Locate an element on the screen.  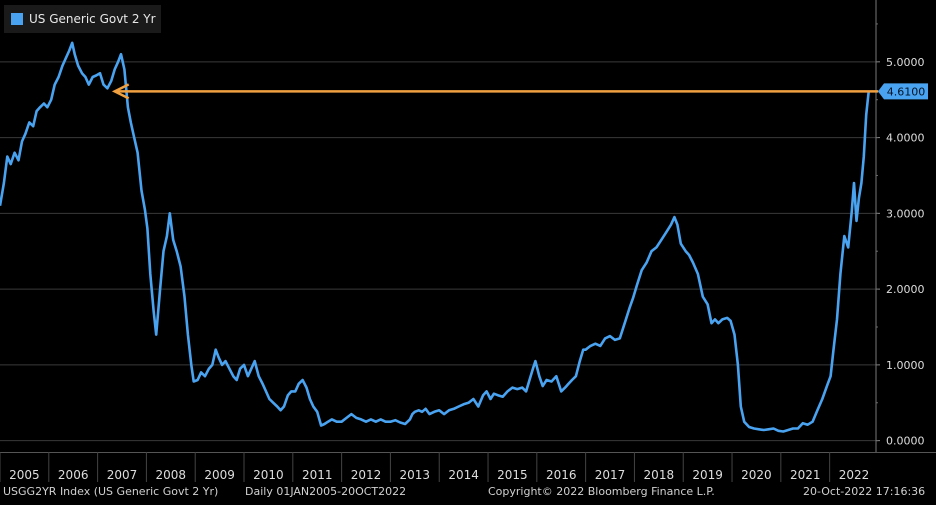
x-tick-label: 2008 is located at coordinates (171, 475).